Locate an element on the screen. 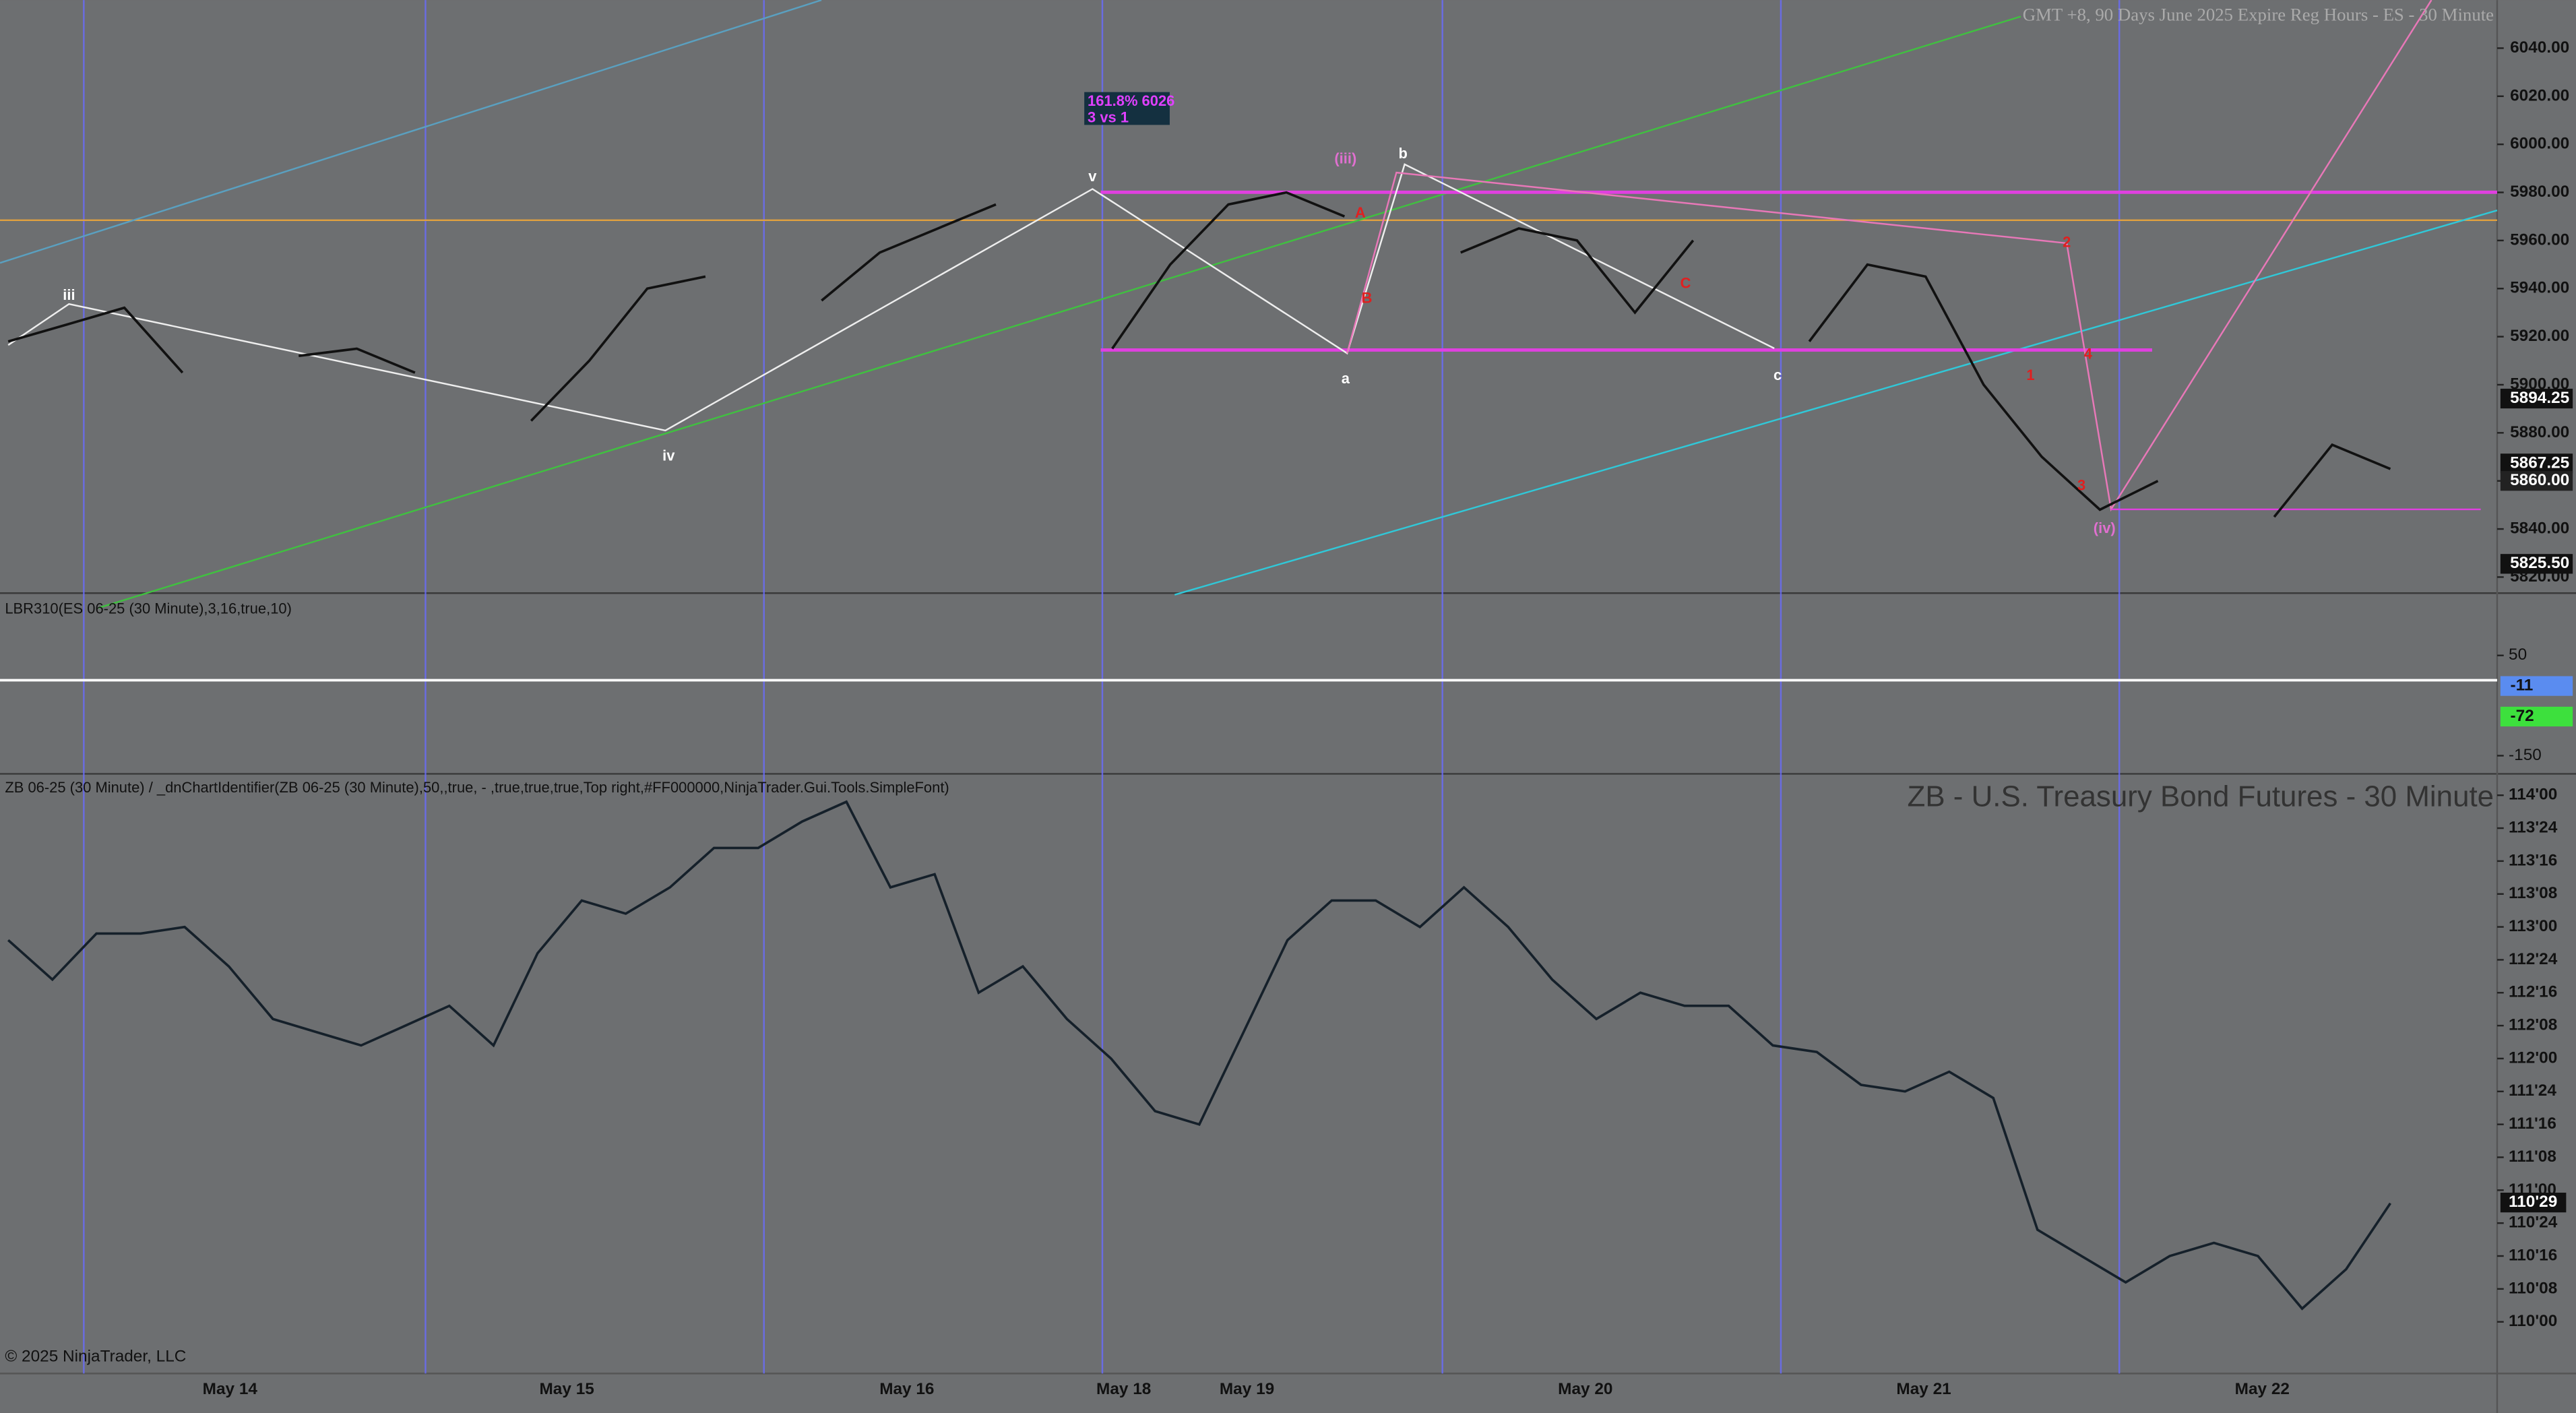 Image resolution: width=2576 pixels, height=1413 pixels. price-tag-label: 110'29 is located at coordinates (2533, 1202).